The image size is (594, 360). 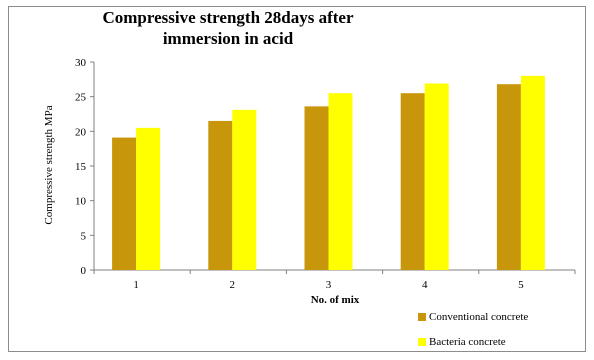 What do you see at coordinates (227, 17) in the screenshot?
I see `chart-title-line-1: Compressive strength 28days after` at bounding box center [227, 17].